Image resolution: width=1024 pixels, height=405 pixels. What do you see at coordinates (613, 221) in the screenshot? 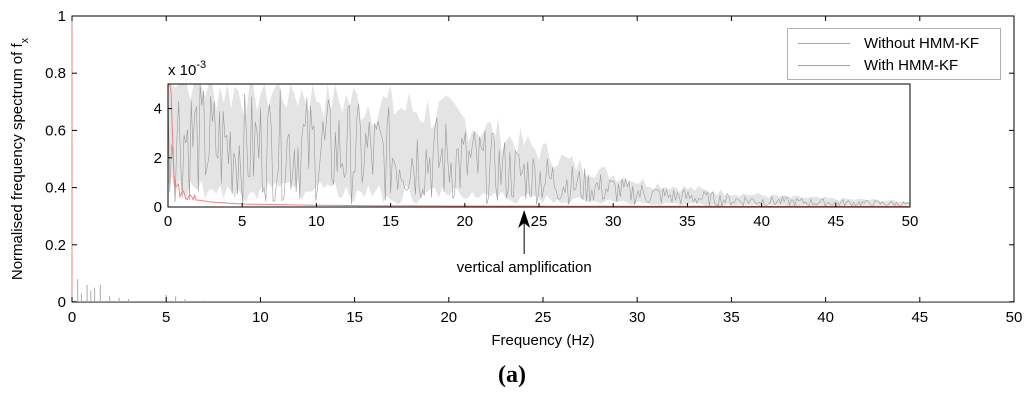
I see `inset-x-tick-label: 30` at bounding box center [613, 221].